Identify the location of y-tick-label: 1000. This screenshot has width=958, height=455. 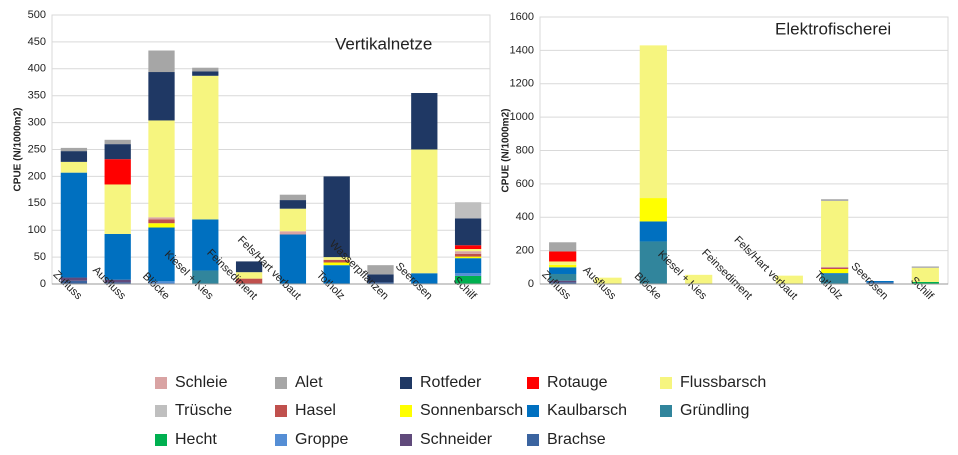
(522, 117).